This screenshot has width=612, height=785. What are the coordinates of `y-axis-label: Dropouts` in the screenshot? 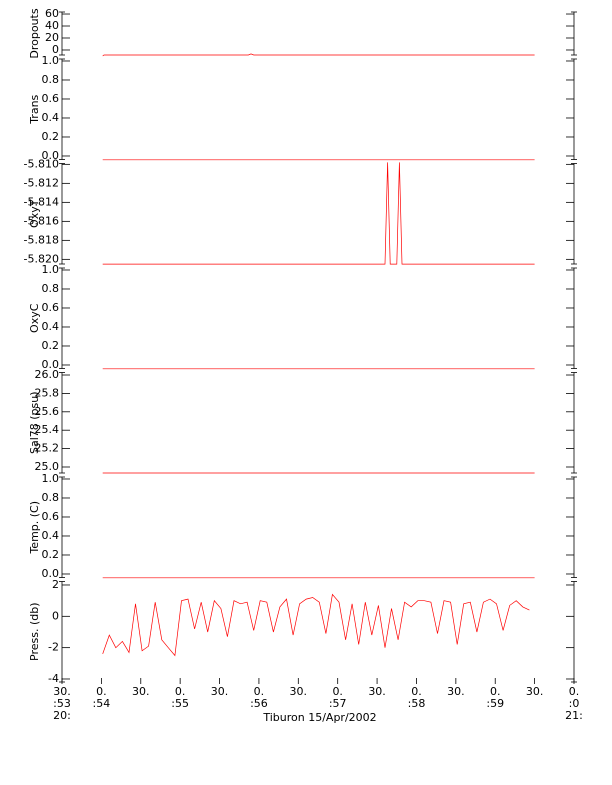 It's located at (34, 33).